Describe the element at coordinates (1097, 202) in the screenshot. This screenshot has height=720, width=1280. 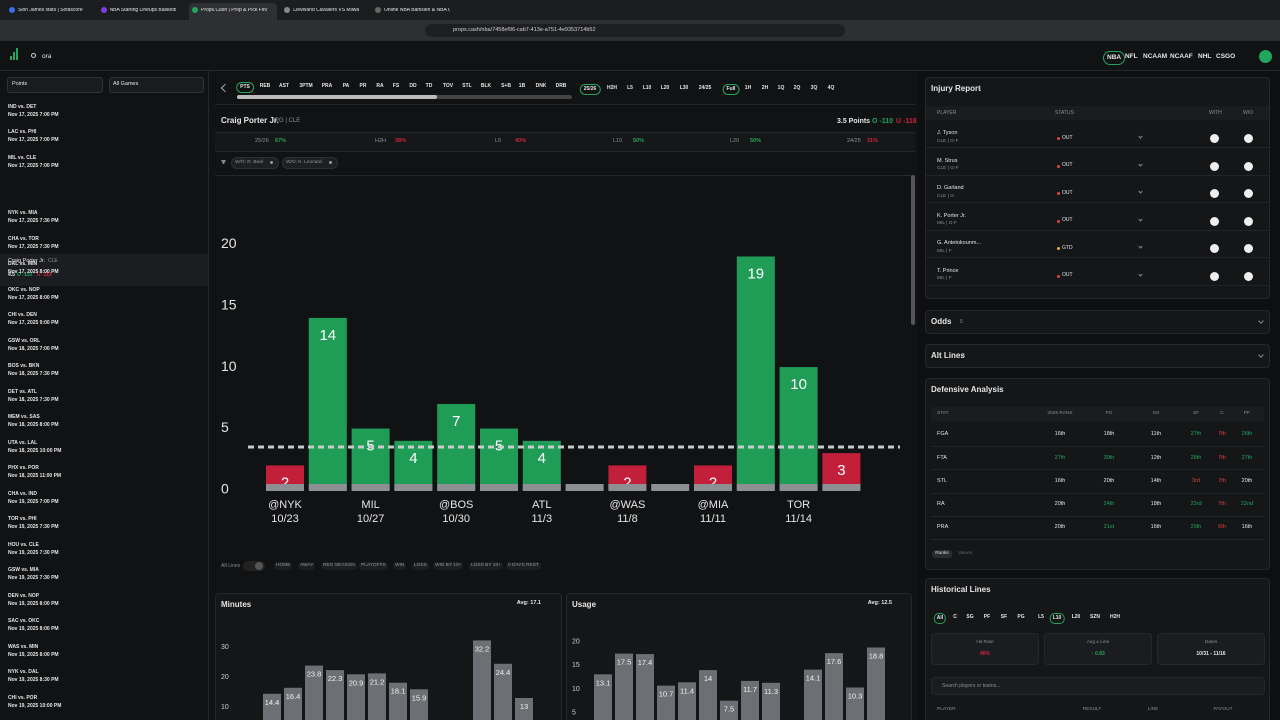
I see `row-divider` at that location.